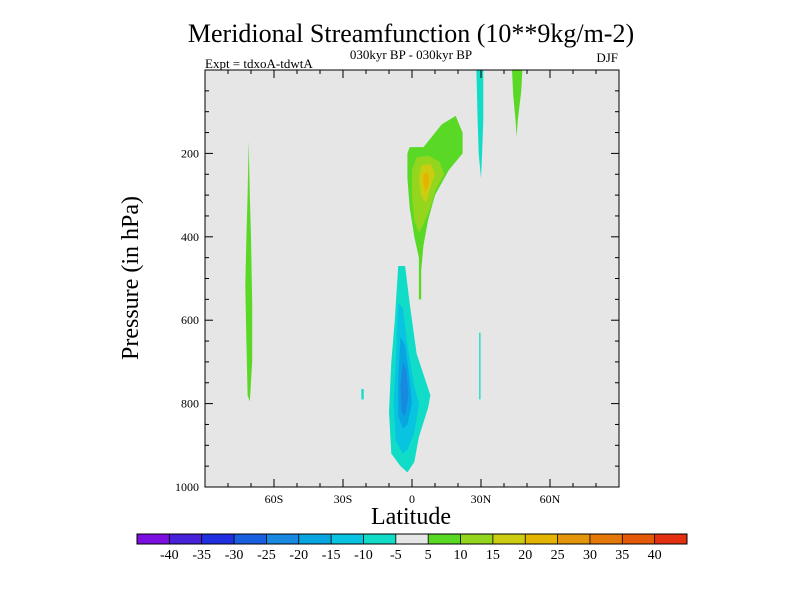 This screenshot has width=800, height=600. Describe the element at coordinates (481, 499) in the screenshot. I see `x-tick-label: 30N` at that location.